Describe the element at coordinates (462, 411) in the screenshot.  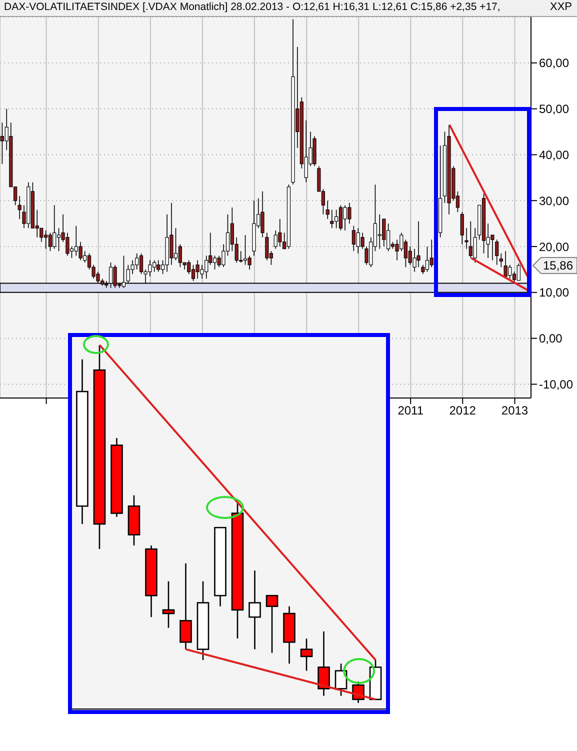
I see `x-tick-label: 2012` at that location.